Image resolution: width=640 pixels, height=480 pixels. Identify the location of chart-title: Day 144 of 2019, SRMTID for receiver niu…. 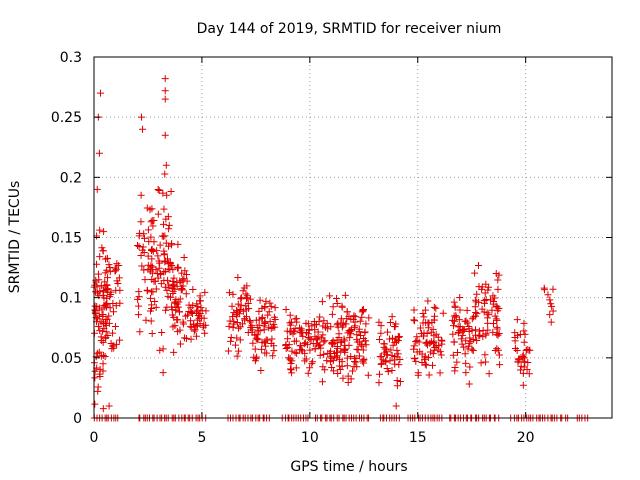
(349, 29).